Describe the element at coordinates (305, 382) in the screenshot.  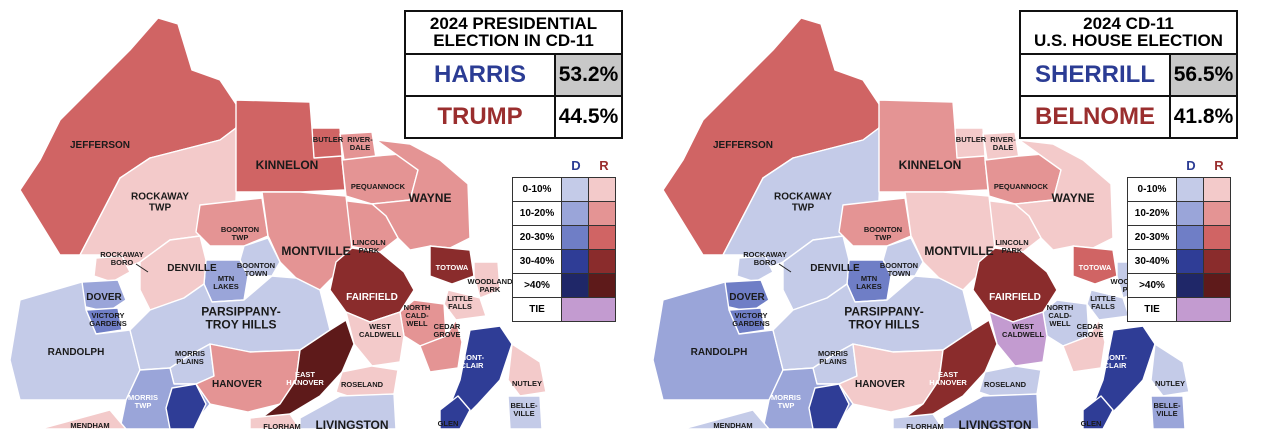
I see `label-east-hanover-2: HANOVER` at that location.